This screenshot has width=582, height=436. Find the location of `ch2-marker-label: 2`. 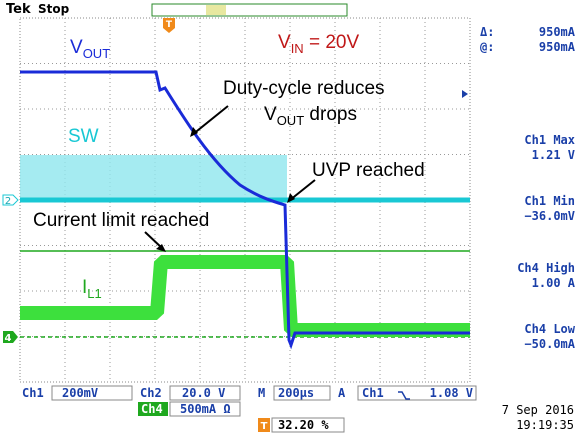

ch2-marker-label: 2 is located at coordinates (8, 201).